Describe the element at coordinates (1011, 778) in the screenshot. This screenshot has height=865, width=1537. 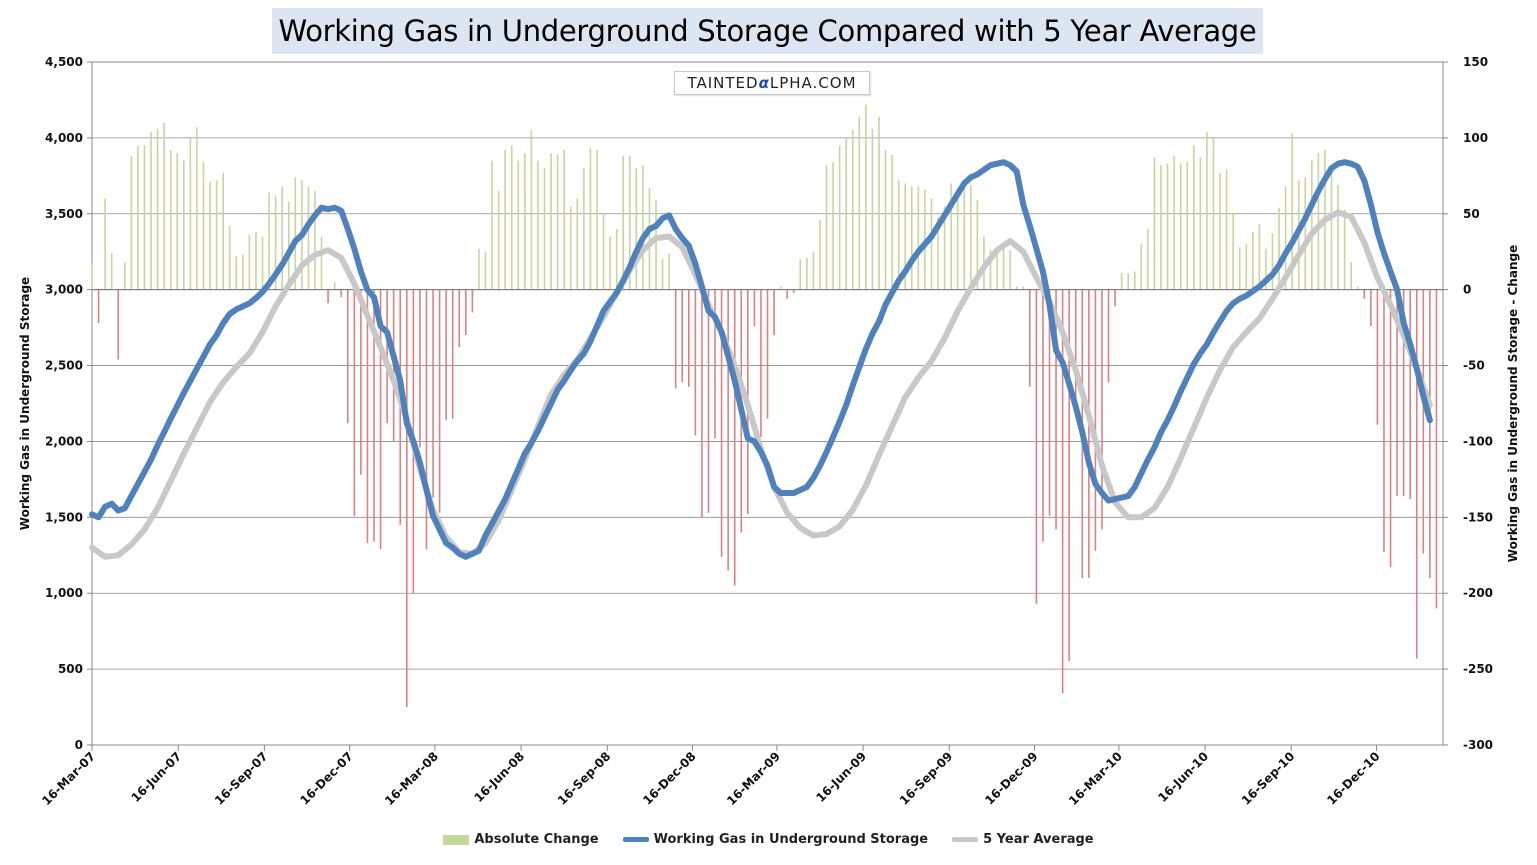
I see `x-tick-label: 16-Dec-09` at that location.